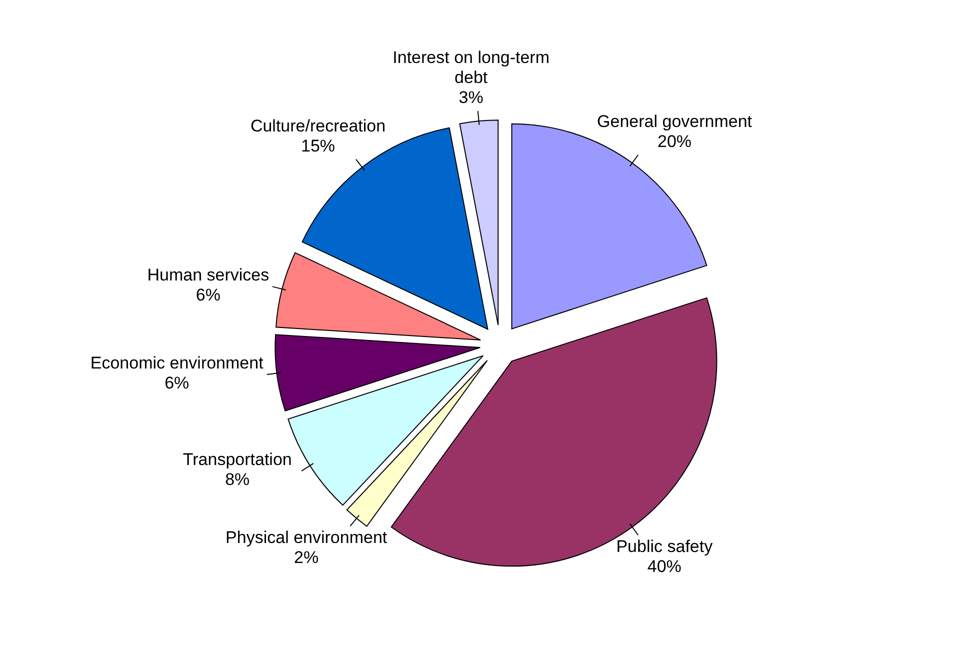  Describe the element at coordinates (665, 546) in the screenshot. I see `slice-label: Public safety` at that location.